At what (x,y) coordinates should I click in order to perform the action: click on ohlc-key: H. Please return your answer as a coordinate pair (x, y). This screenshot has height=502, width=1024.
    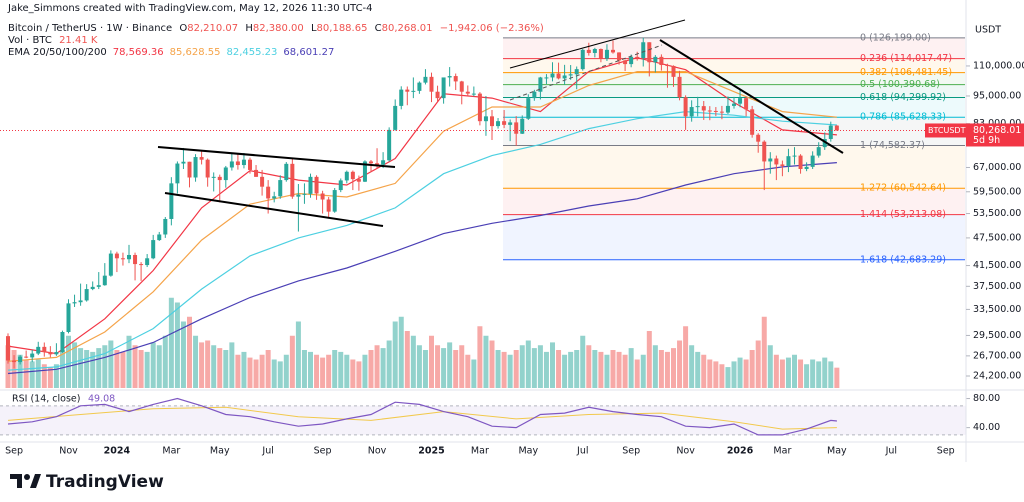
    Looking at the image, I should click on (249, 28).